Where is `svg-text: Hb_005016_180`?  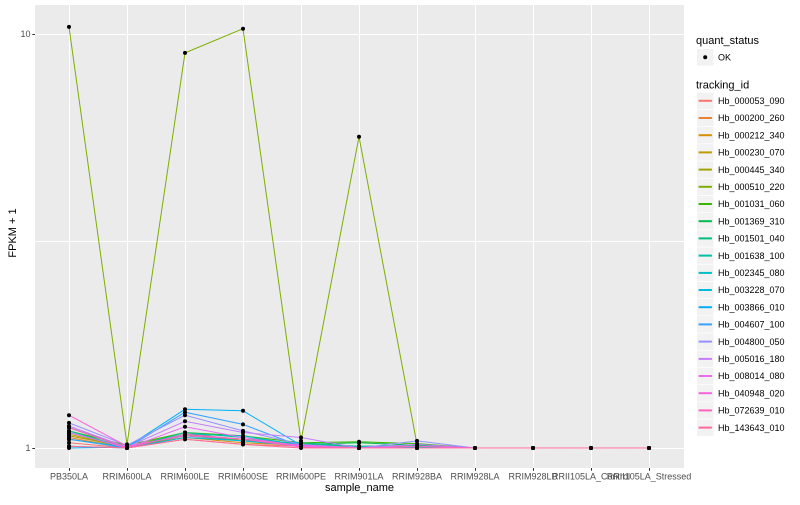 svg-text: Hb_005016_180 is located at coordinates (751, 359).